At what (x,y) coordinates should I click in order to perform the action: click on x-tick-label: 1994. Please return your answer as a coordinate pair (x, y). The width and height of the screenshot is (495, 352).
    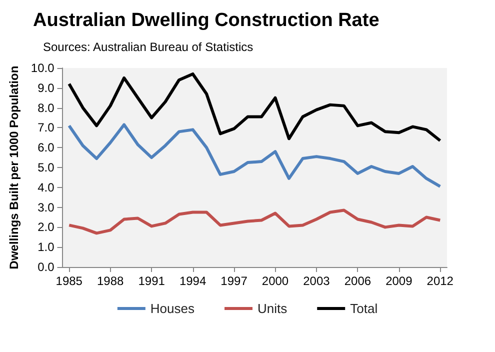
    Looking at the image, I should click on (192, 281).